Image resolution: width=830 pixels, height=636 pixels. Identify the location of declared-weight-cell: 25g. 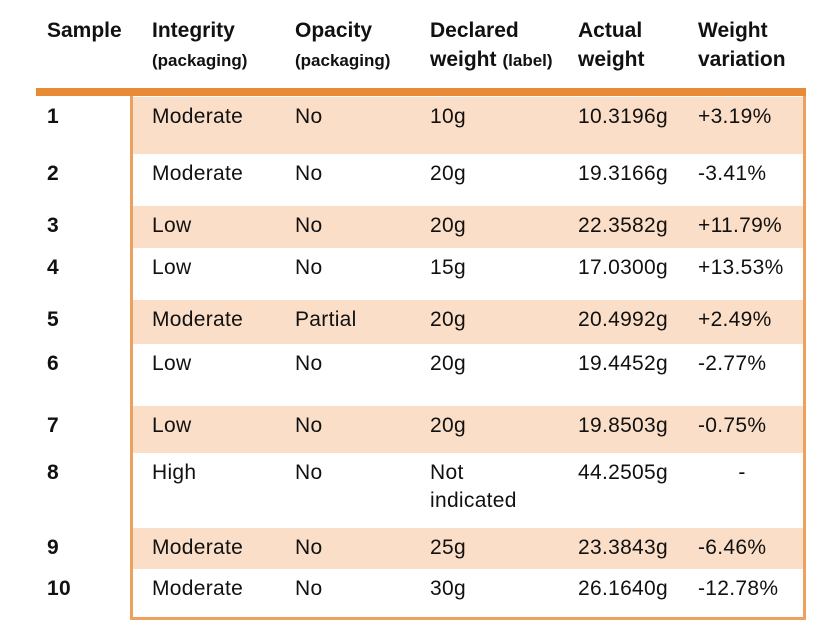
(448, 547).